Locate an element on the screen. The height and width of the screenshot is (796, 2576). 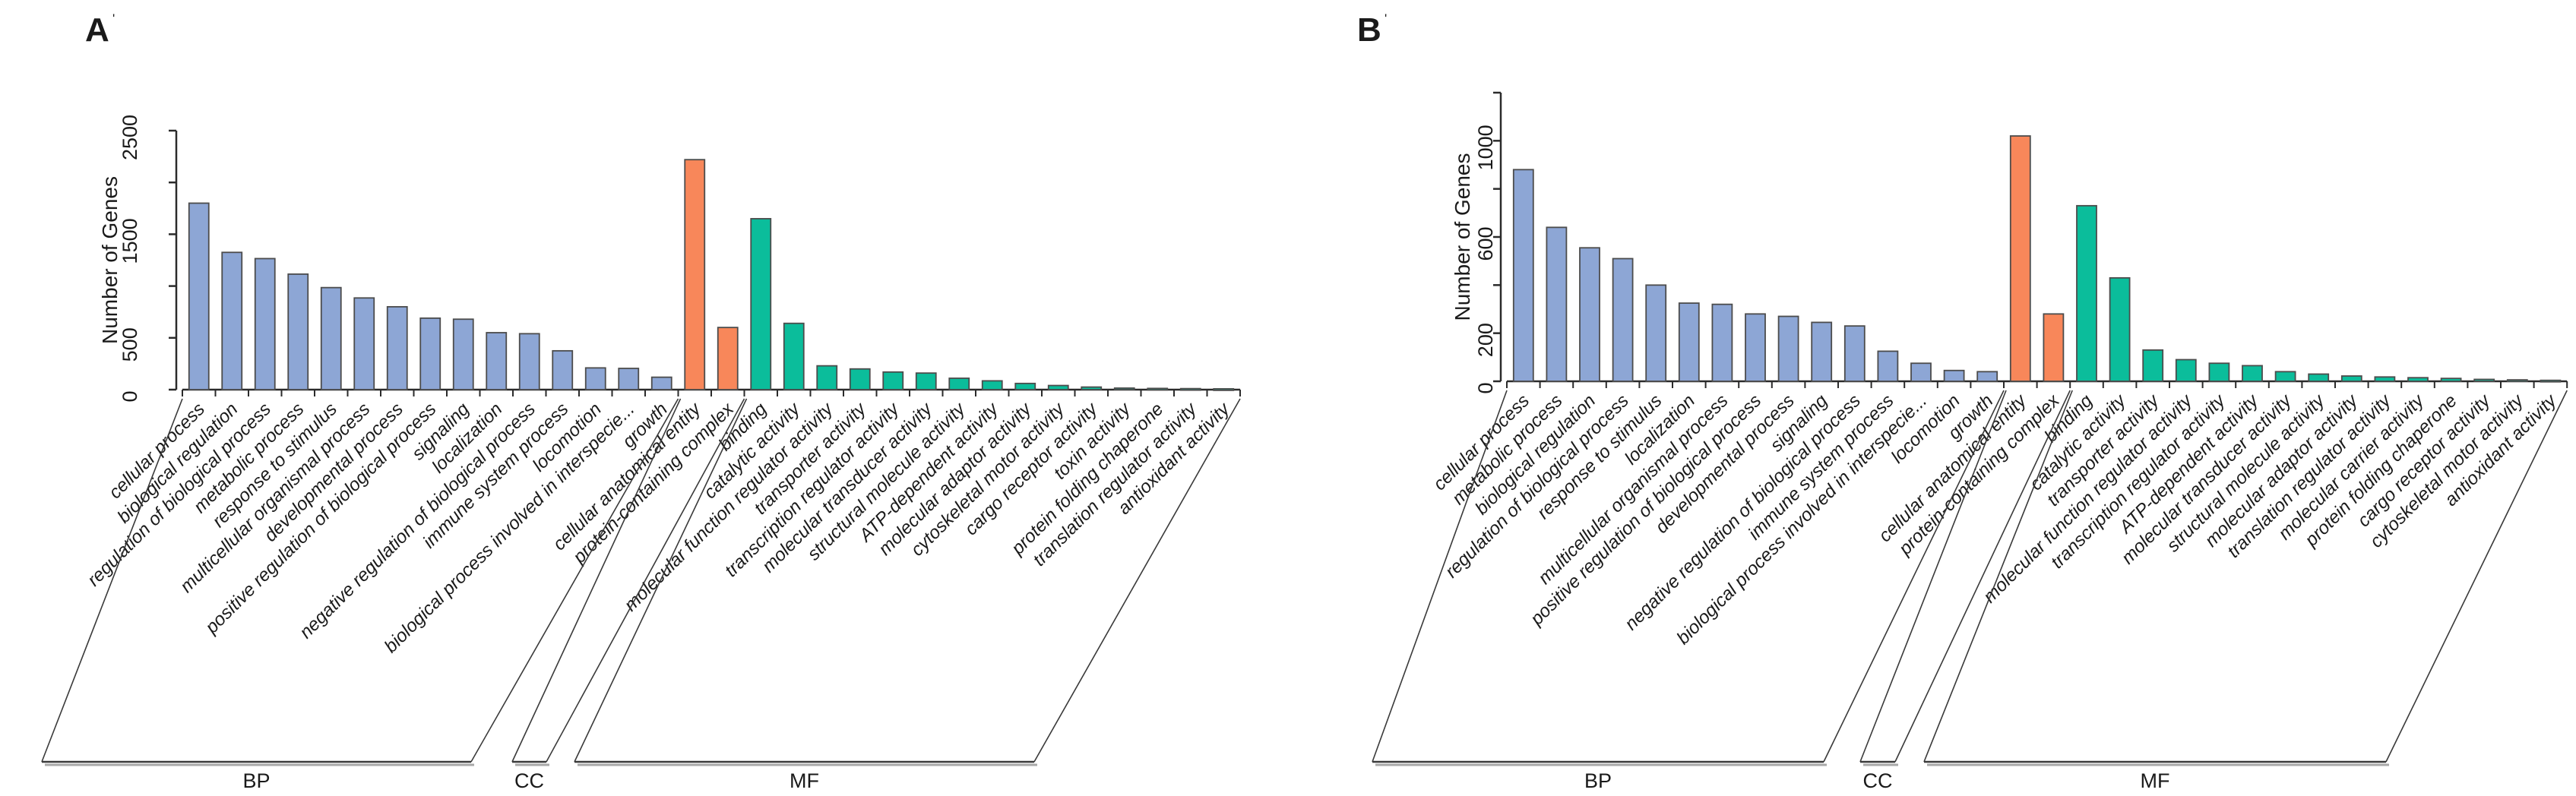
y-tick-label: 1500 is located at coordinates (130, 241).